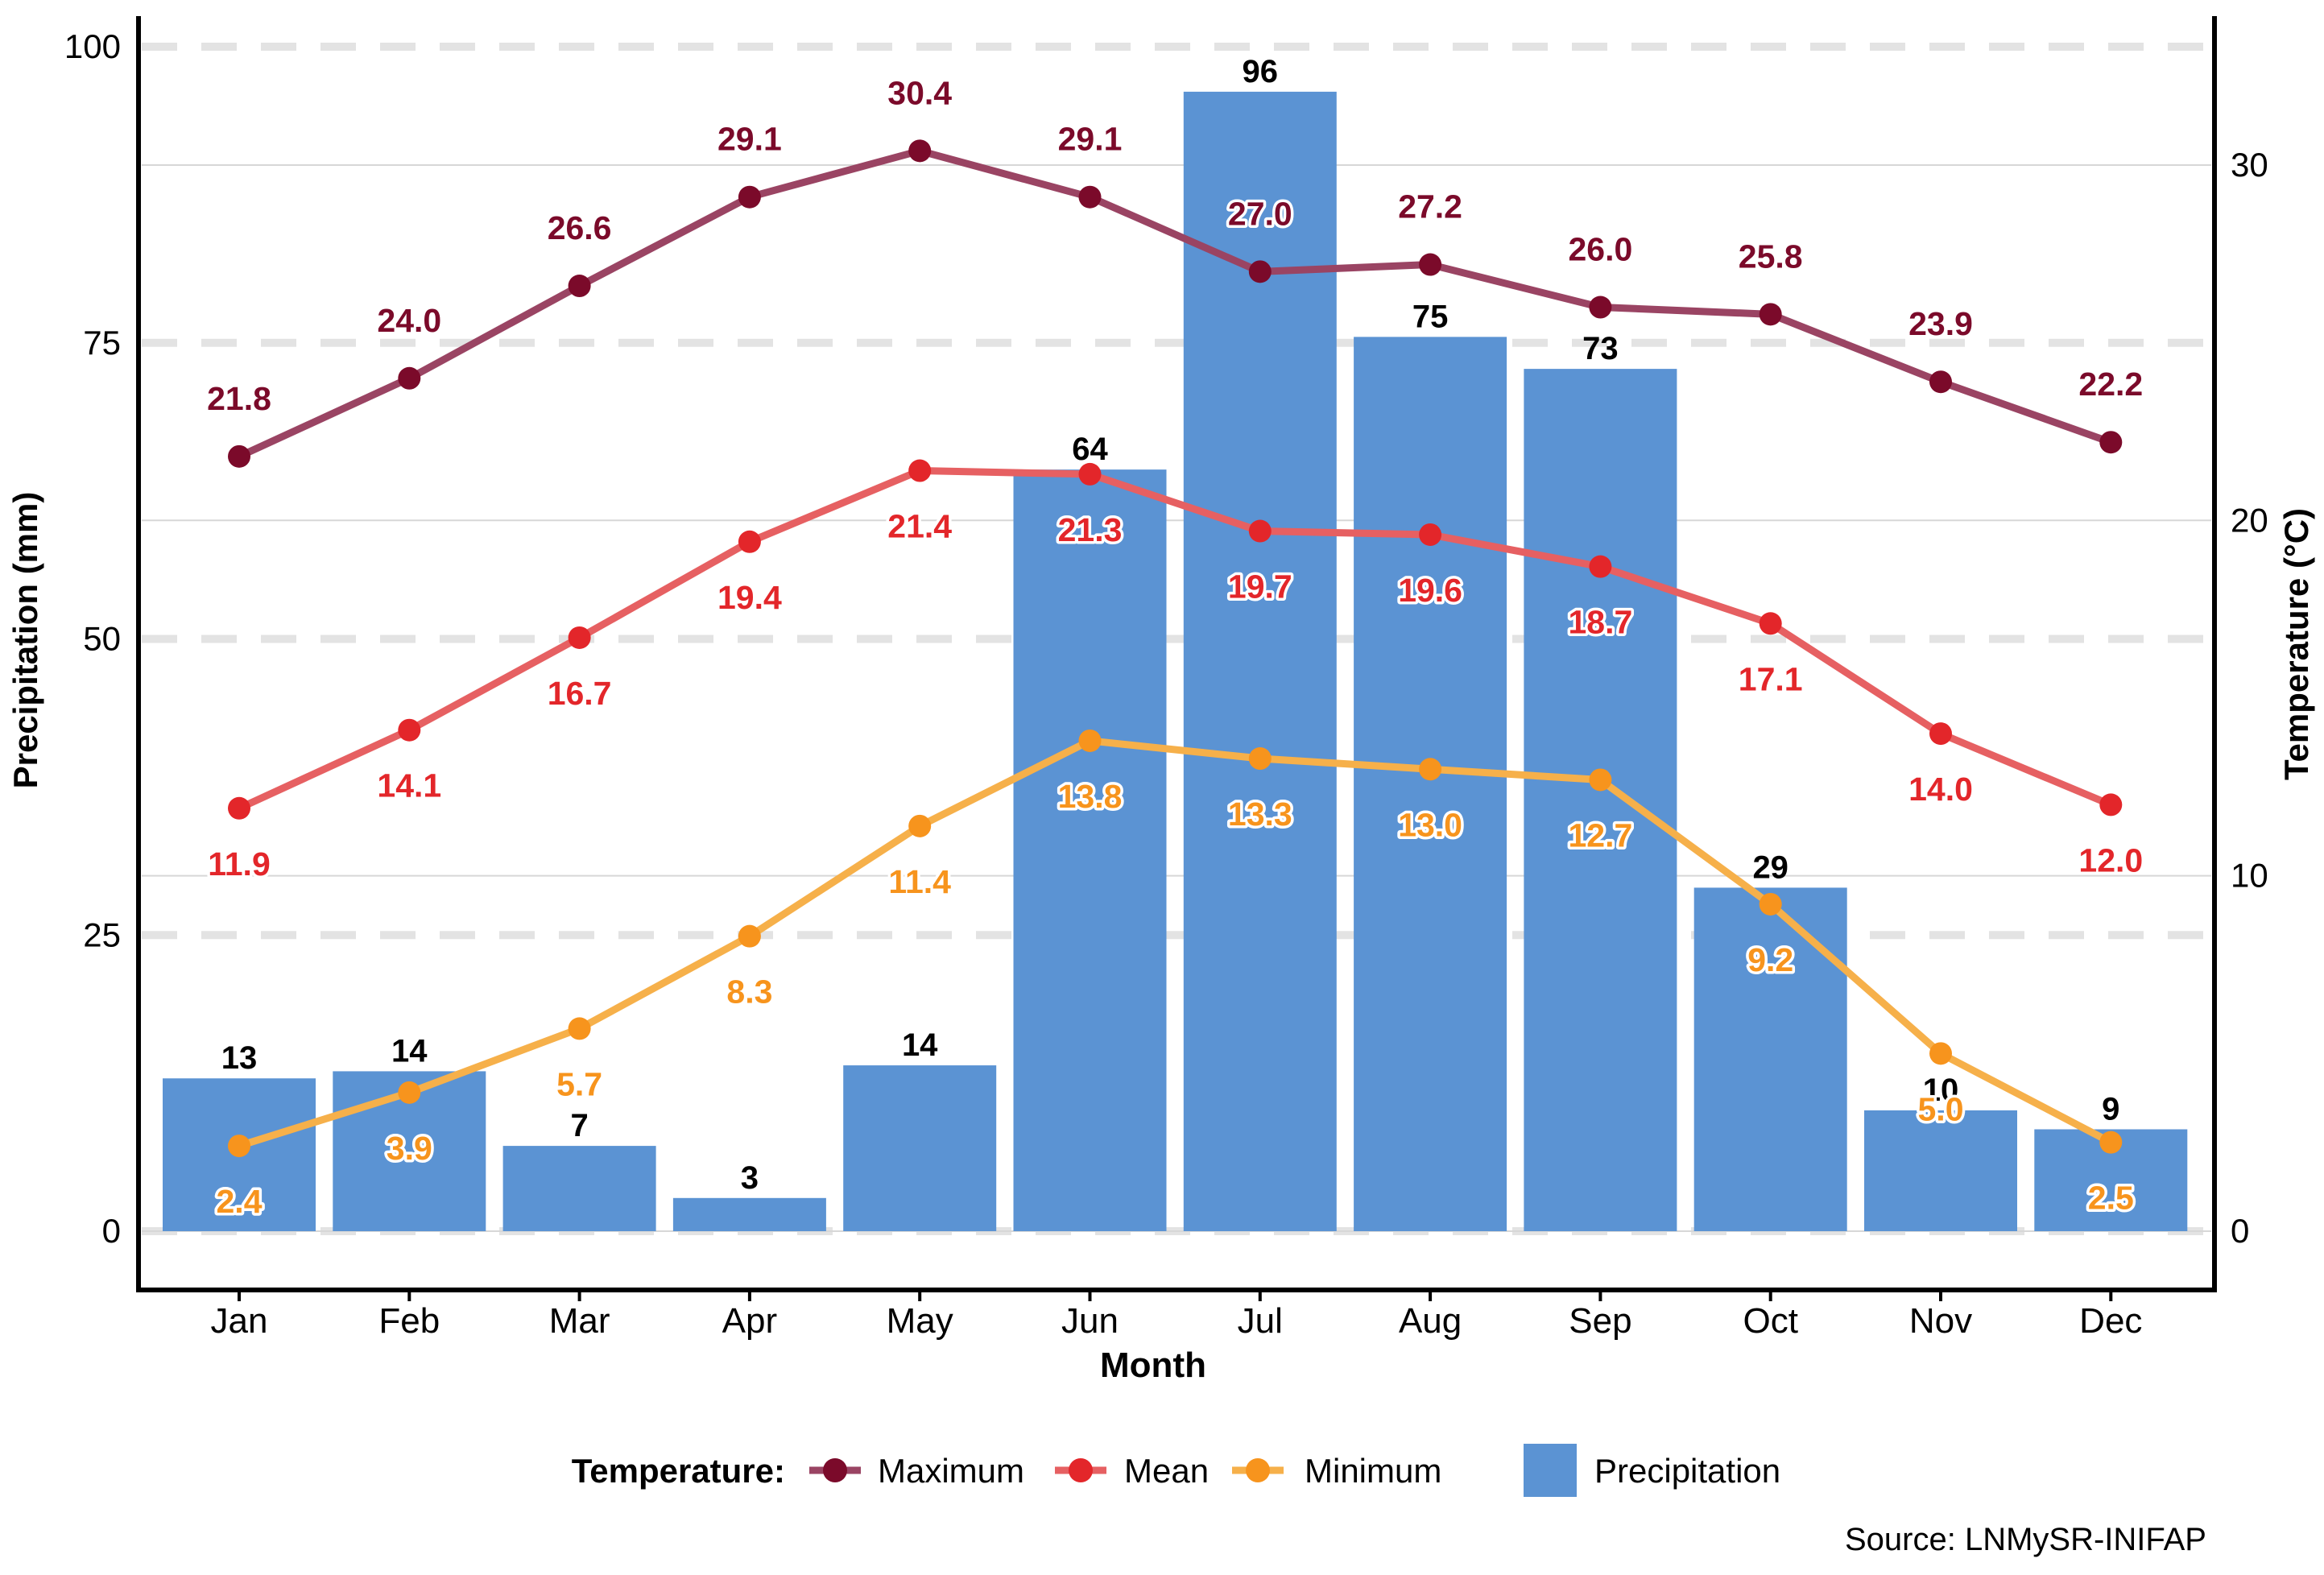 The width and height of the screenshot is (2324, 1575). What do you see at coordinates (409, 1321) in the screenshot?
I see `x-tick-label: Feb` at bounding box center [409, 1321].